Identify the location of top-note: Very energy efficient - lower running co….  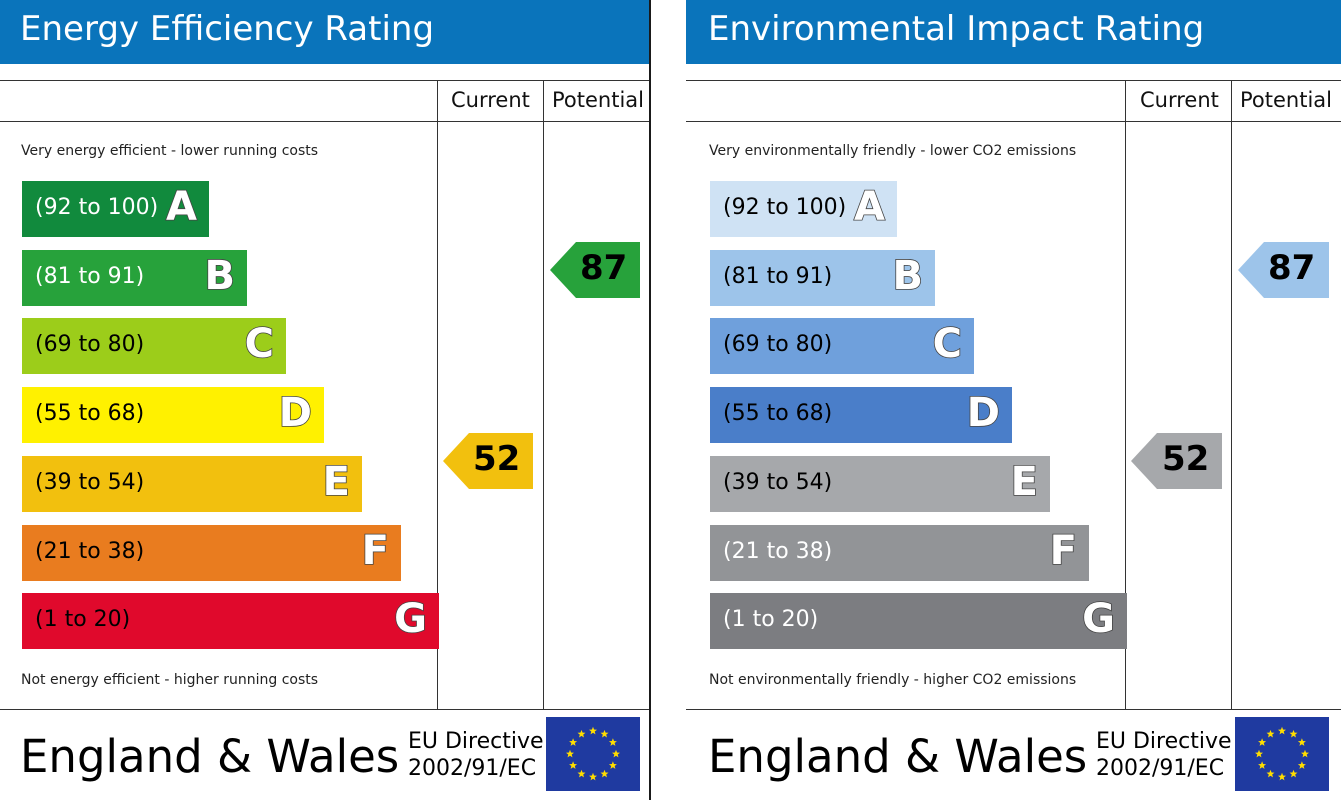
(170, 151).